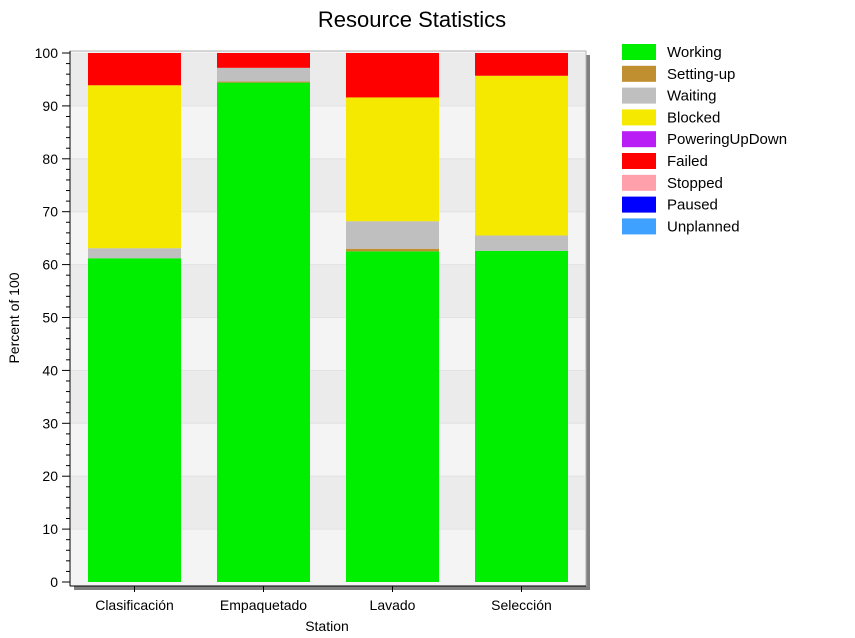 Image resolution: width=855 pixels, height=638 pixels. Describe the element at coordinates (328, 599) in the screenshot. I see `x-axis: Clasificación Empaquetado Lavado Selección` at that location.